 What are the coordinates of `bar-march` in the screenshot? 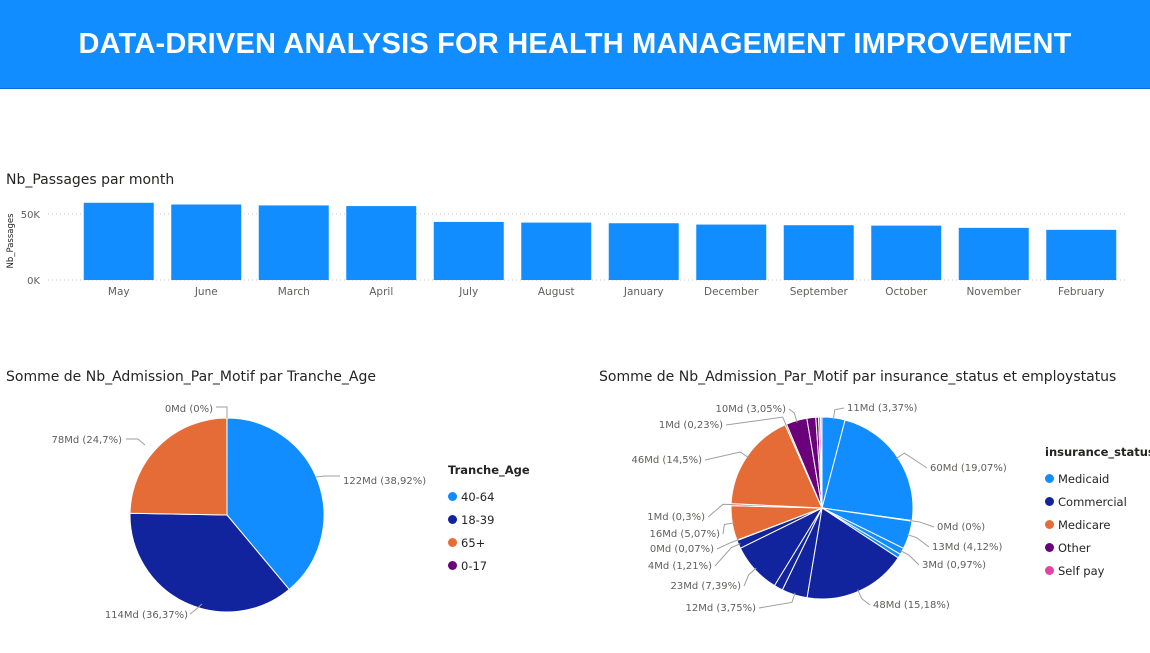 It's located at (293, 242).